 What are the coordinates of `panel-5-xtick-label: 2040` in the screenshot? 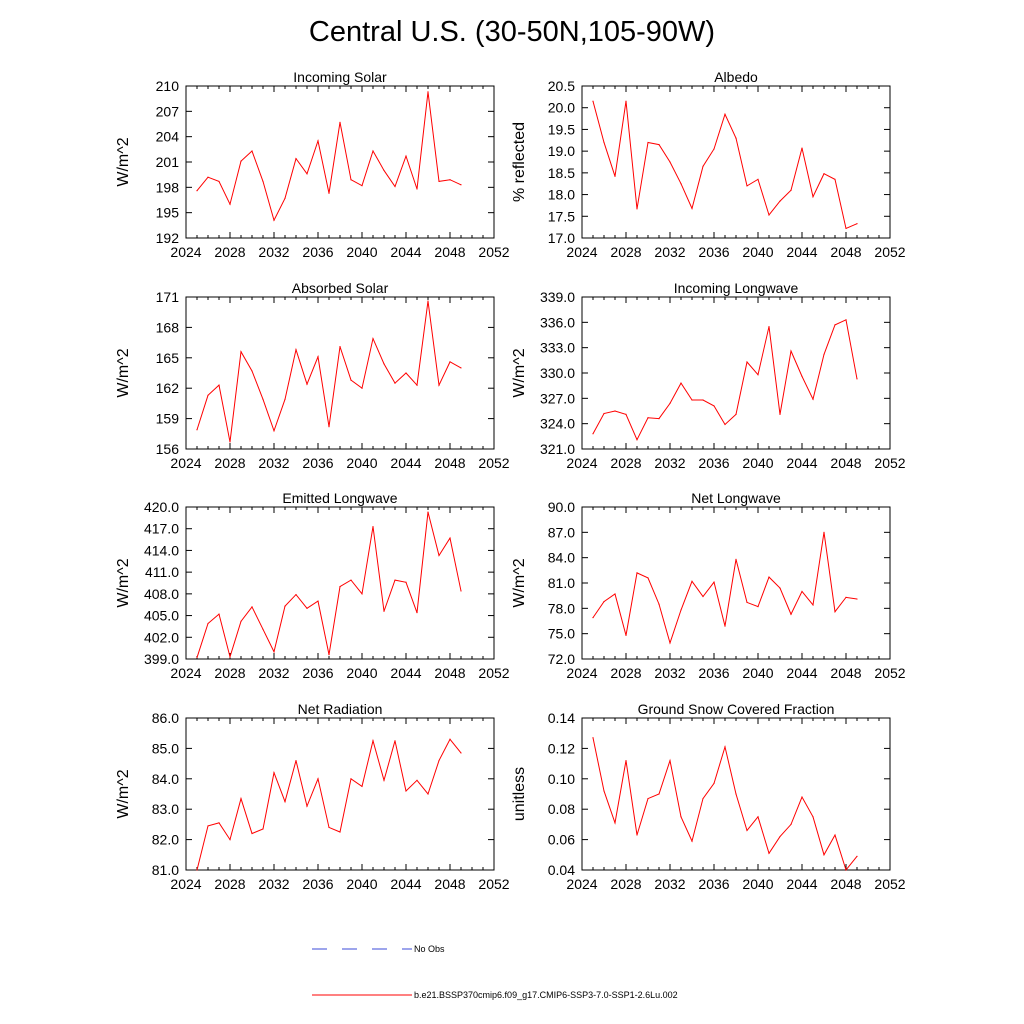 It's located at (757, 673).